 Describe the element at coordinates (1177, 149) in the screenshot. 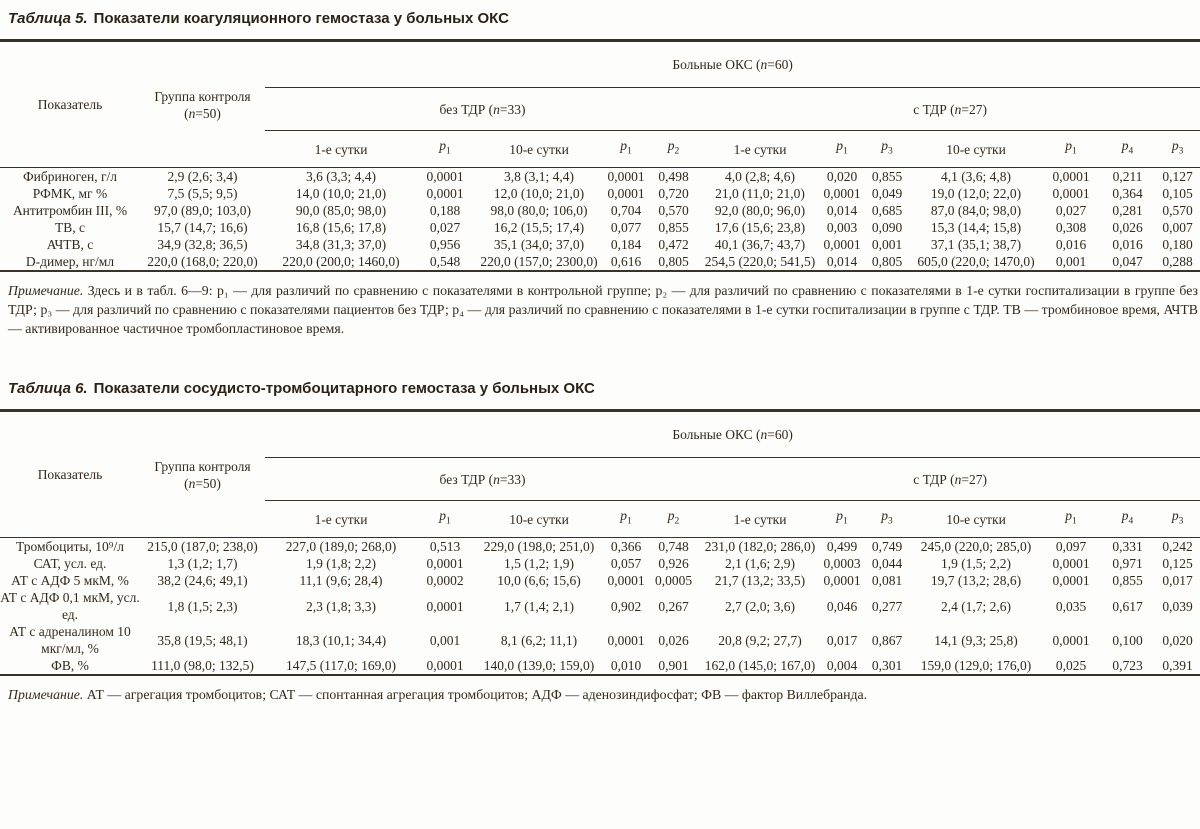

I see `header-p3-icon: p3` at that location.